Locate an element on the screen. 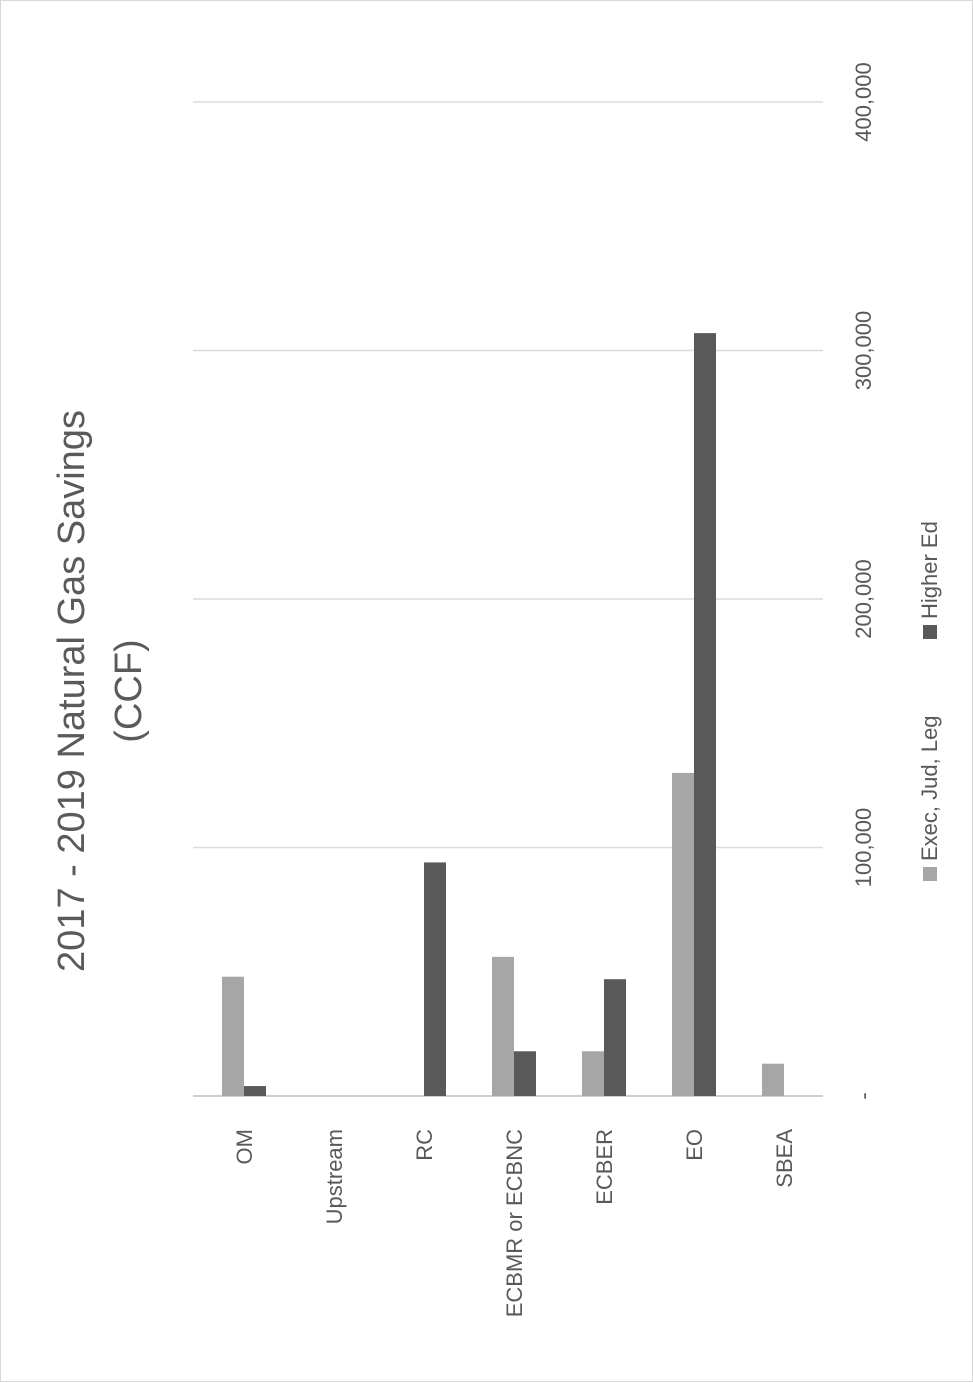  chart-title-line2: (CCF) is located at coordinates (129, 690).